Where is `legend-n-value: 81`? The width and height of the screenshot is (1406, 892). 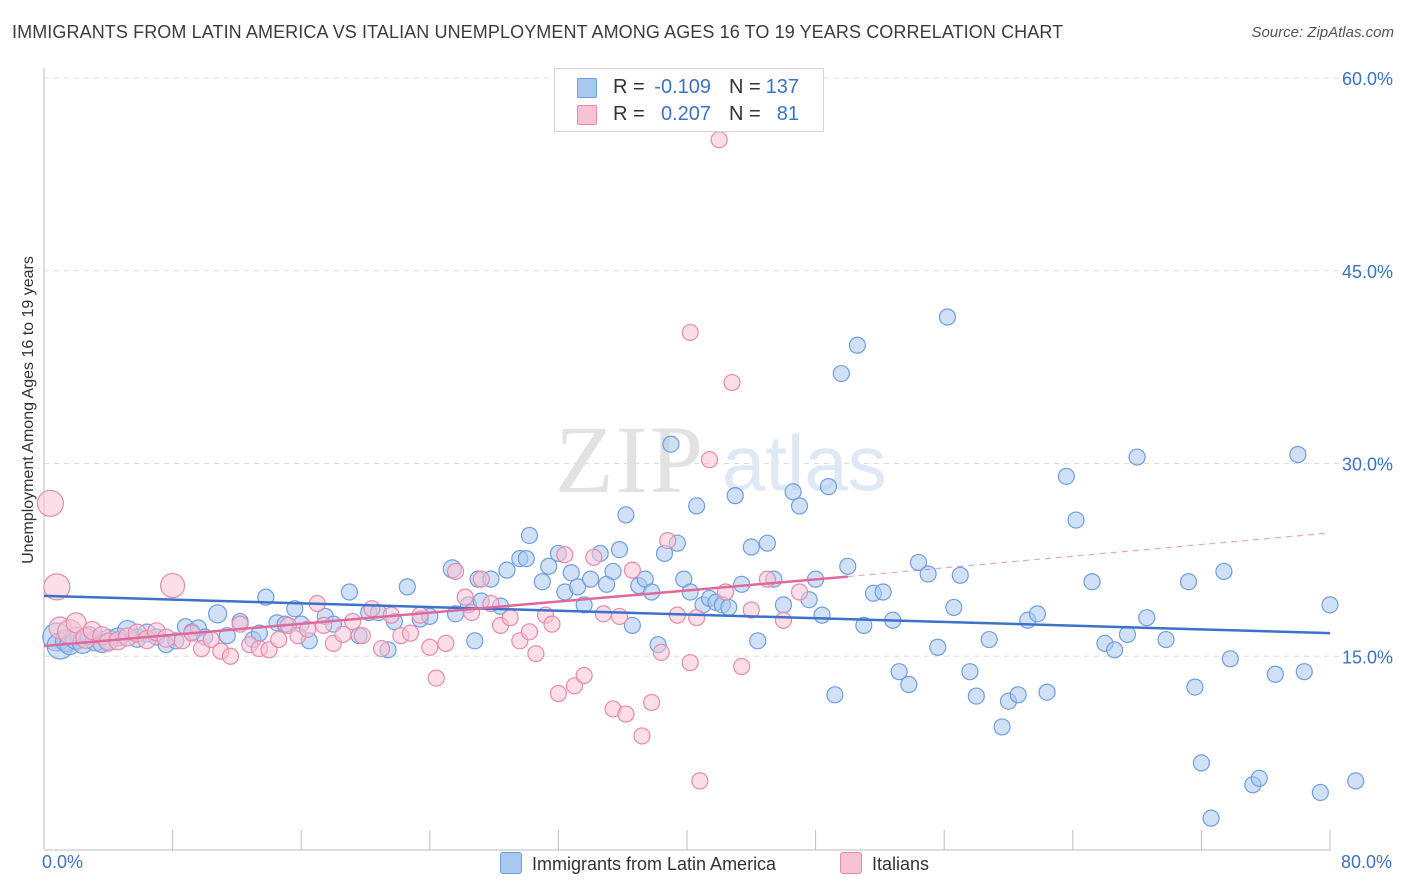
legend-n-value: 81 is located at coordinates (787, 114).